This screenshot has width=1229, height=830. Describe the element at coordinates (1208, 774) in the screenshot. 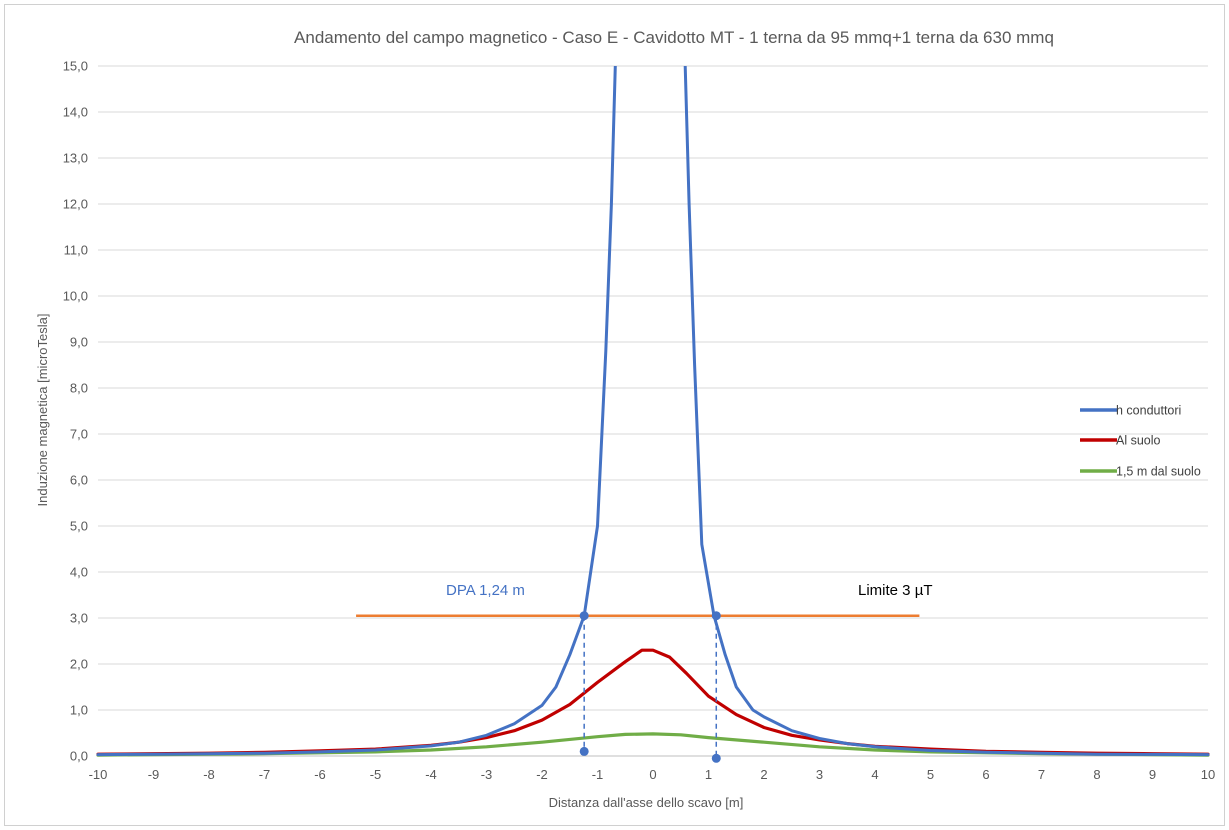

I see `x-tick-label: 10` at that location.